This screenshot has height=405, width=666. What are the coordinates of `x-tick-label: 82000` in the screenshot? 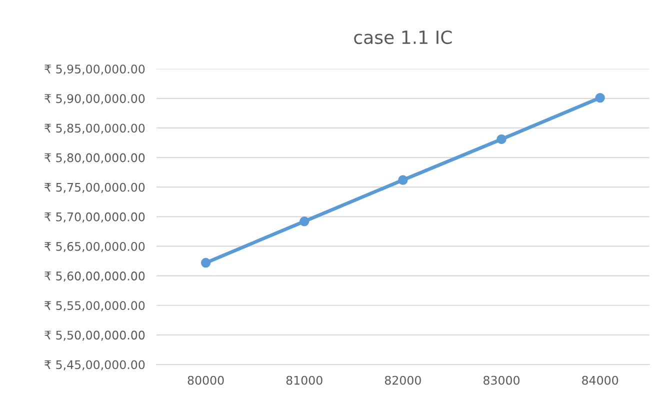 It's located at (402, 380).